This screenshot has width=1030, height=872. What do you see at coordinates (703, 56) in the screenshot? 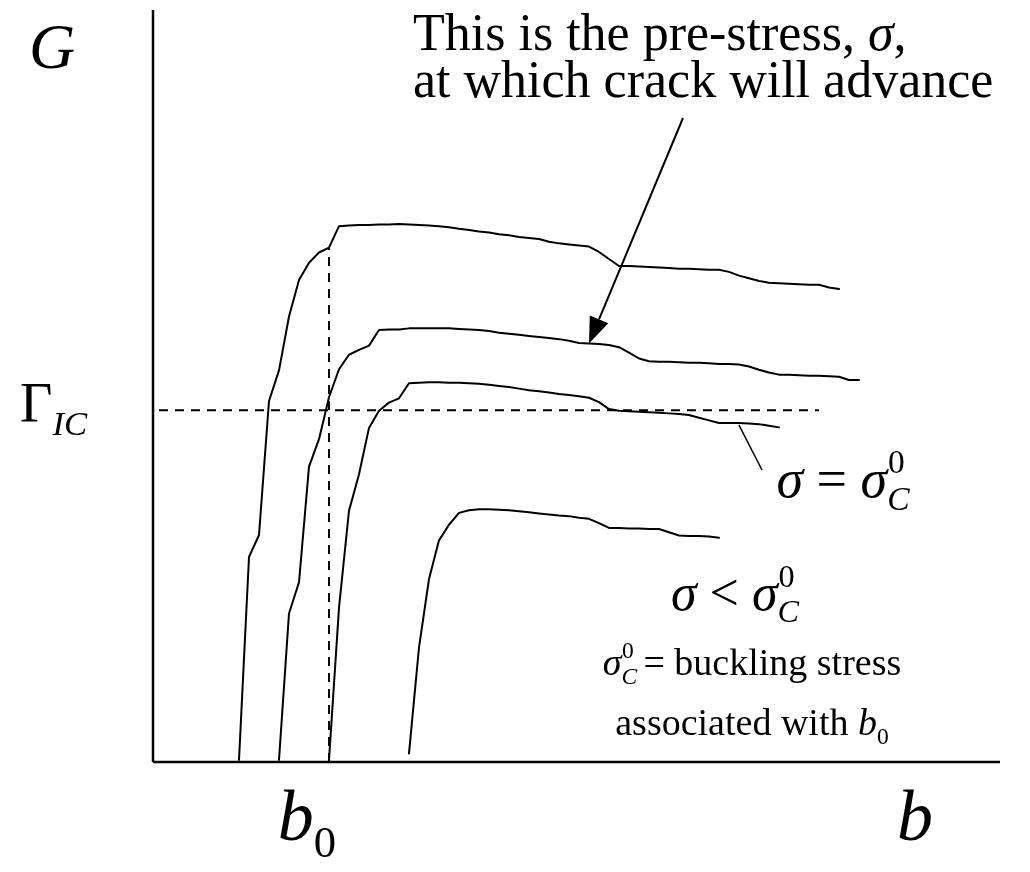
I see `text: This is the pre-stress, σ, at which crack will advance` at bounding box center [703, 56].